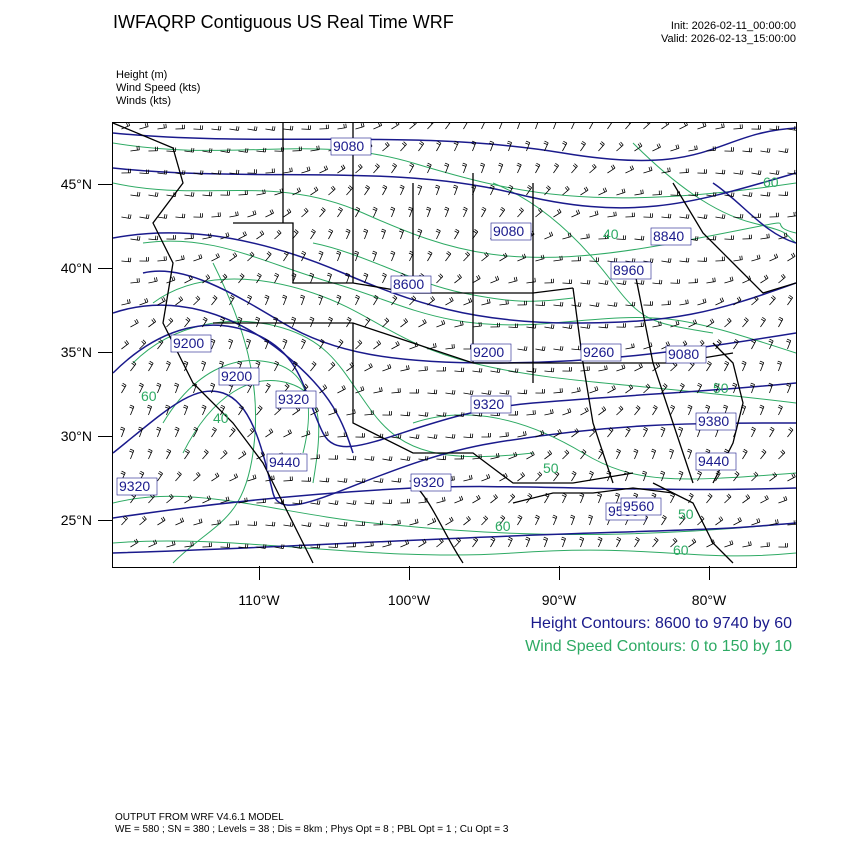 The height and width of the screenshot is (850, 850). Describe the element at coordinates (559, 600) in the screenshot. I see `lon-label: 90°W` at that location.